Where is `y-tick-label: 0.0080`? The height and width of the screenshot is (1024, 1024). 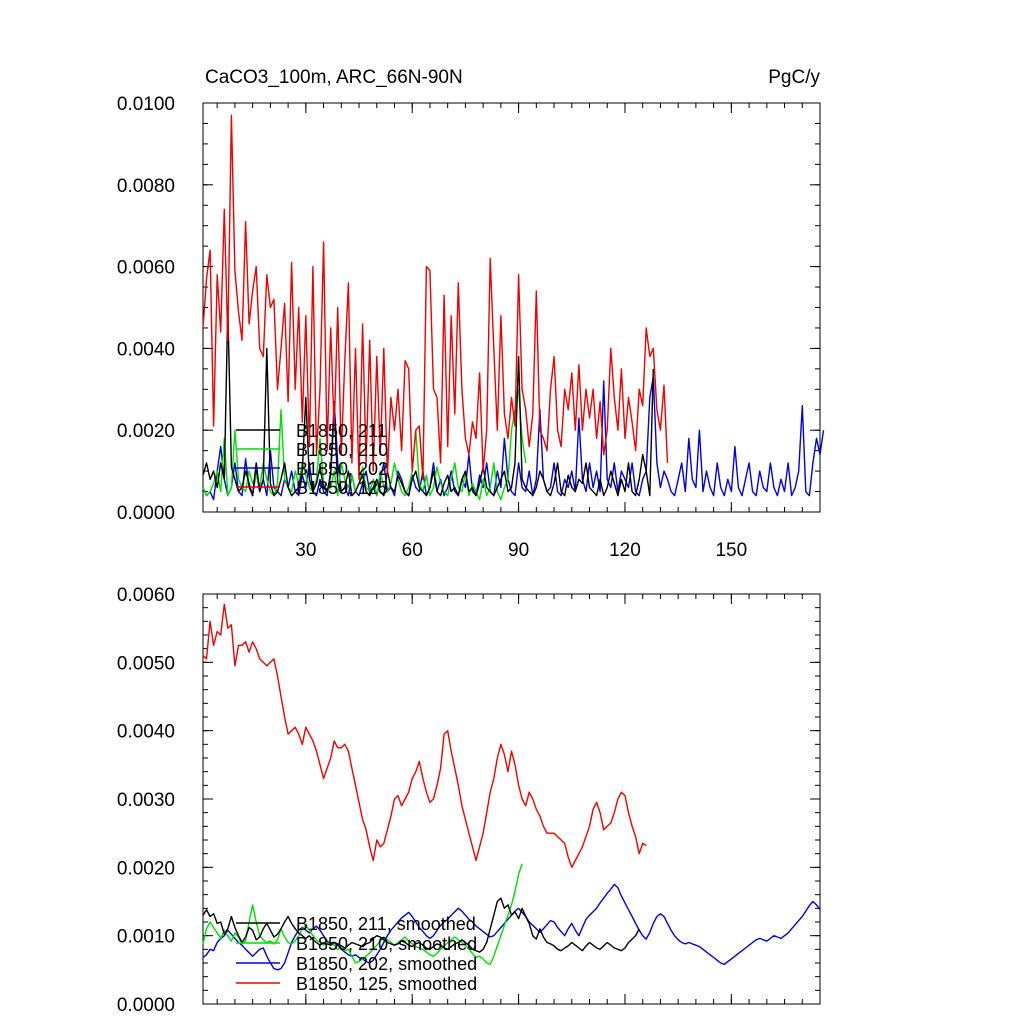 y-tick-label: 0.0080 is located at coordinates (146, 186).